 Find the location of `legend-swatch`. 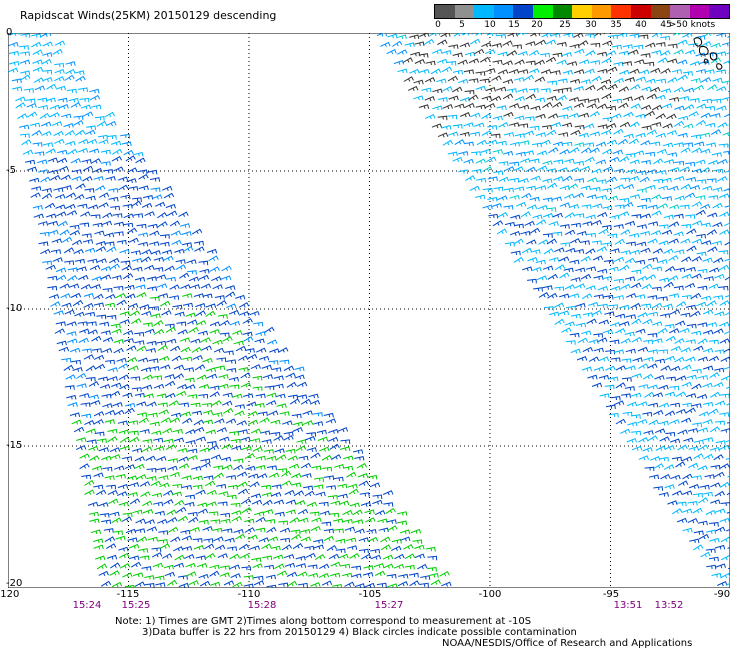

legend-swatch is located at coordinates (562, 11).